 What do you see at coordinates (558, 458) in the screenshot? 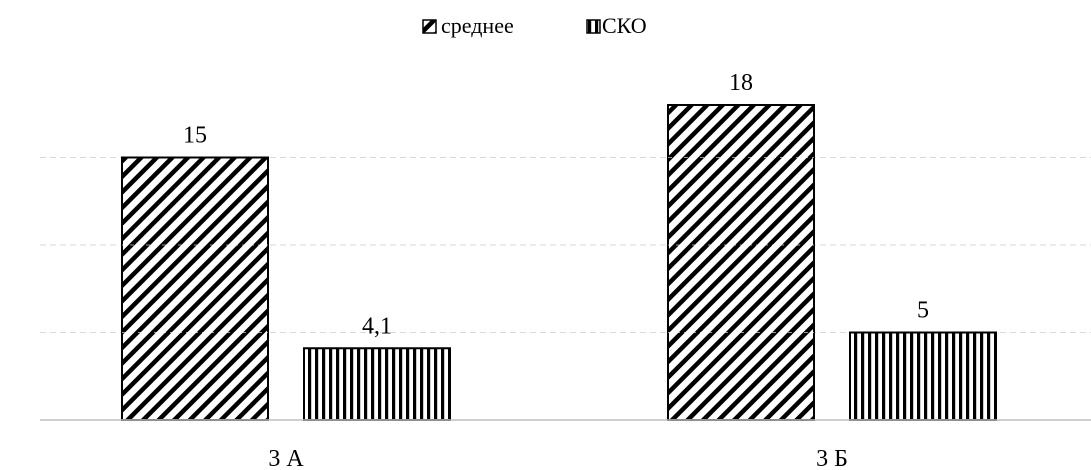
I see `category-labels: 3 А 3 Б` at bounding box center [558, 458].